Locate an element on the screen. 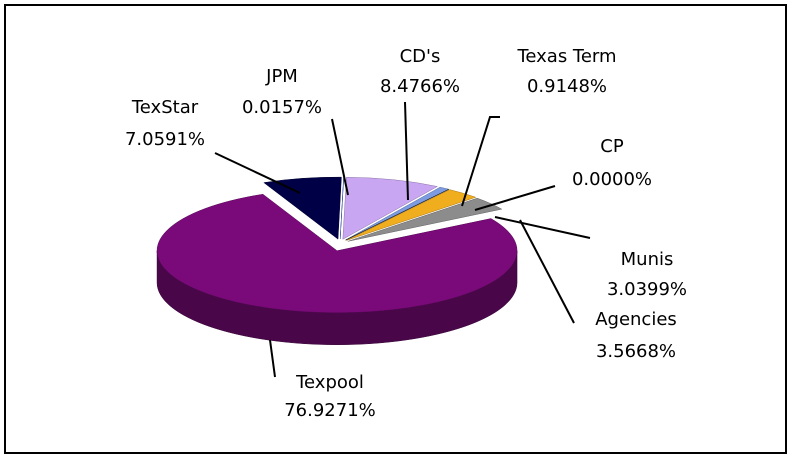 The width and height of the screenshot is (792, 463). pie-tops is located at coordinates (337, 244).